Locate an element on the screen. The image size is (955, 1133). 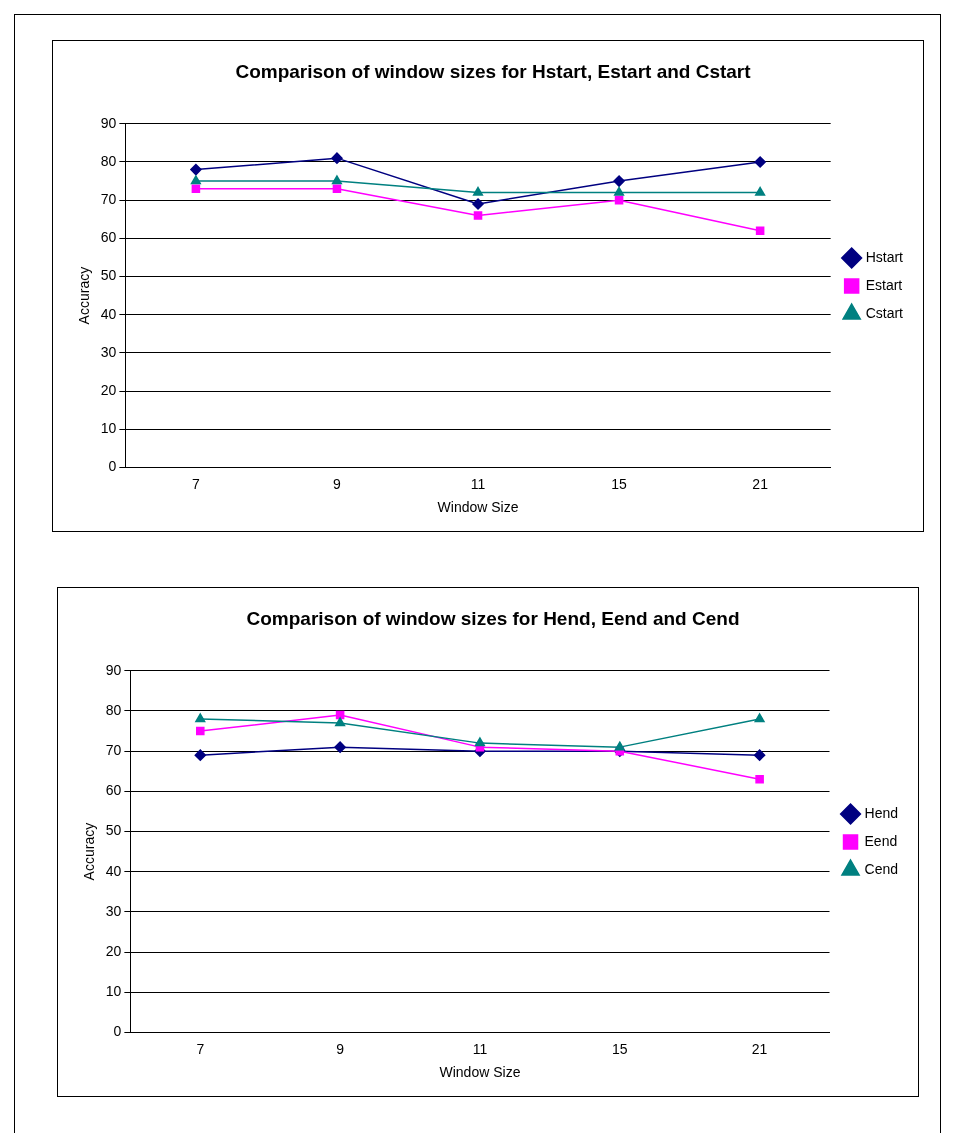
legend-label: Hstart is located at coordinates (884, 256).